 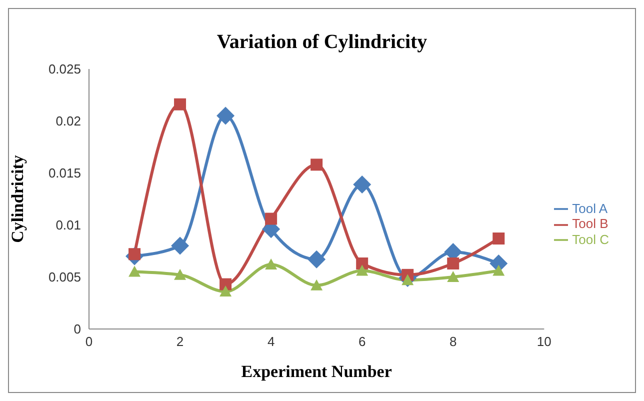 I want to click on x-tick-label: 6, so click(x=362, y=342).